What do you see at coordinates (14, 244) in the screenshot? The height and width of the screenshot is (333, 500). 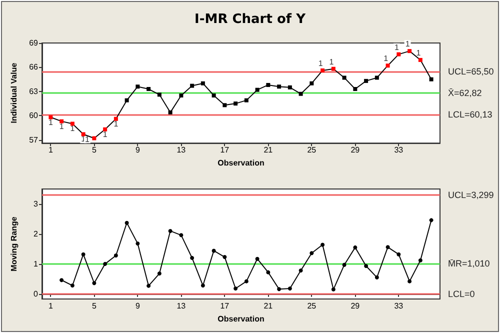 I see `y-axis-title: Moving Range` at bounding box center [14, 244].